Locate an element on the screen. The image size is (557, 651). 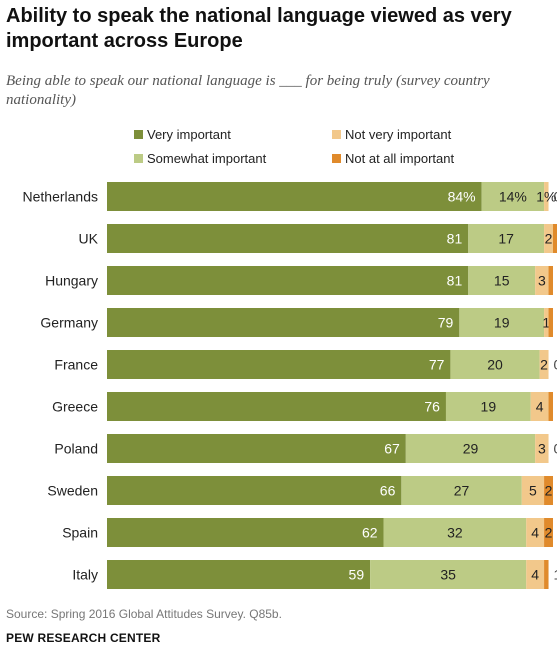
bar-spain-somewhat-important is located at coordinates (455, 532).